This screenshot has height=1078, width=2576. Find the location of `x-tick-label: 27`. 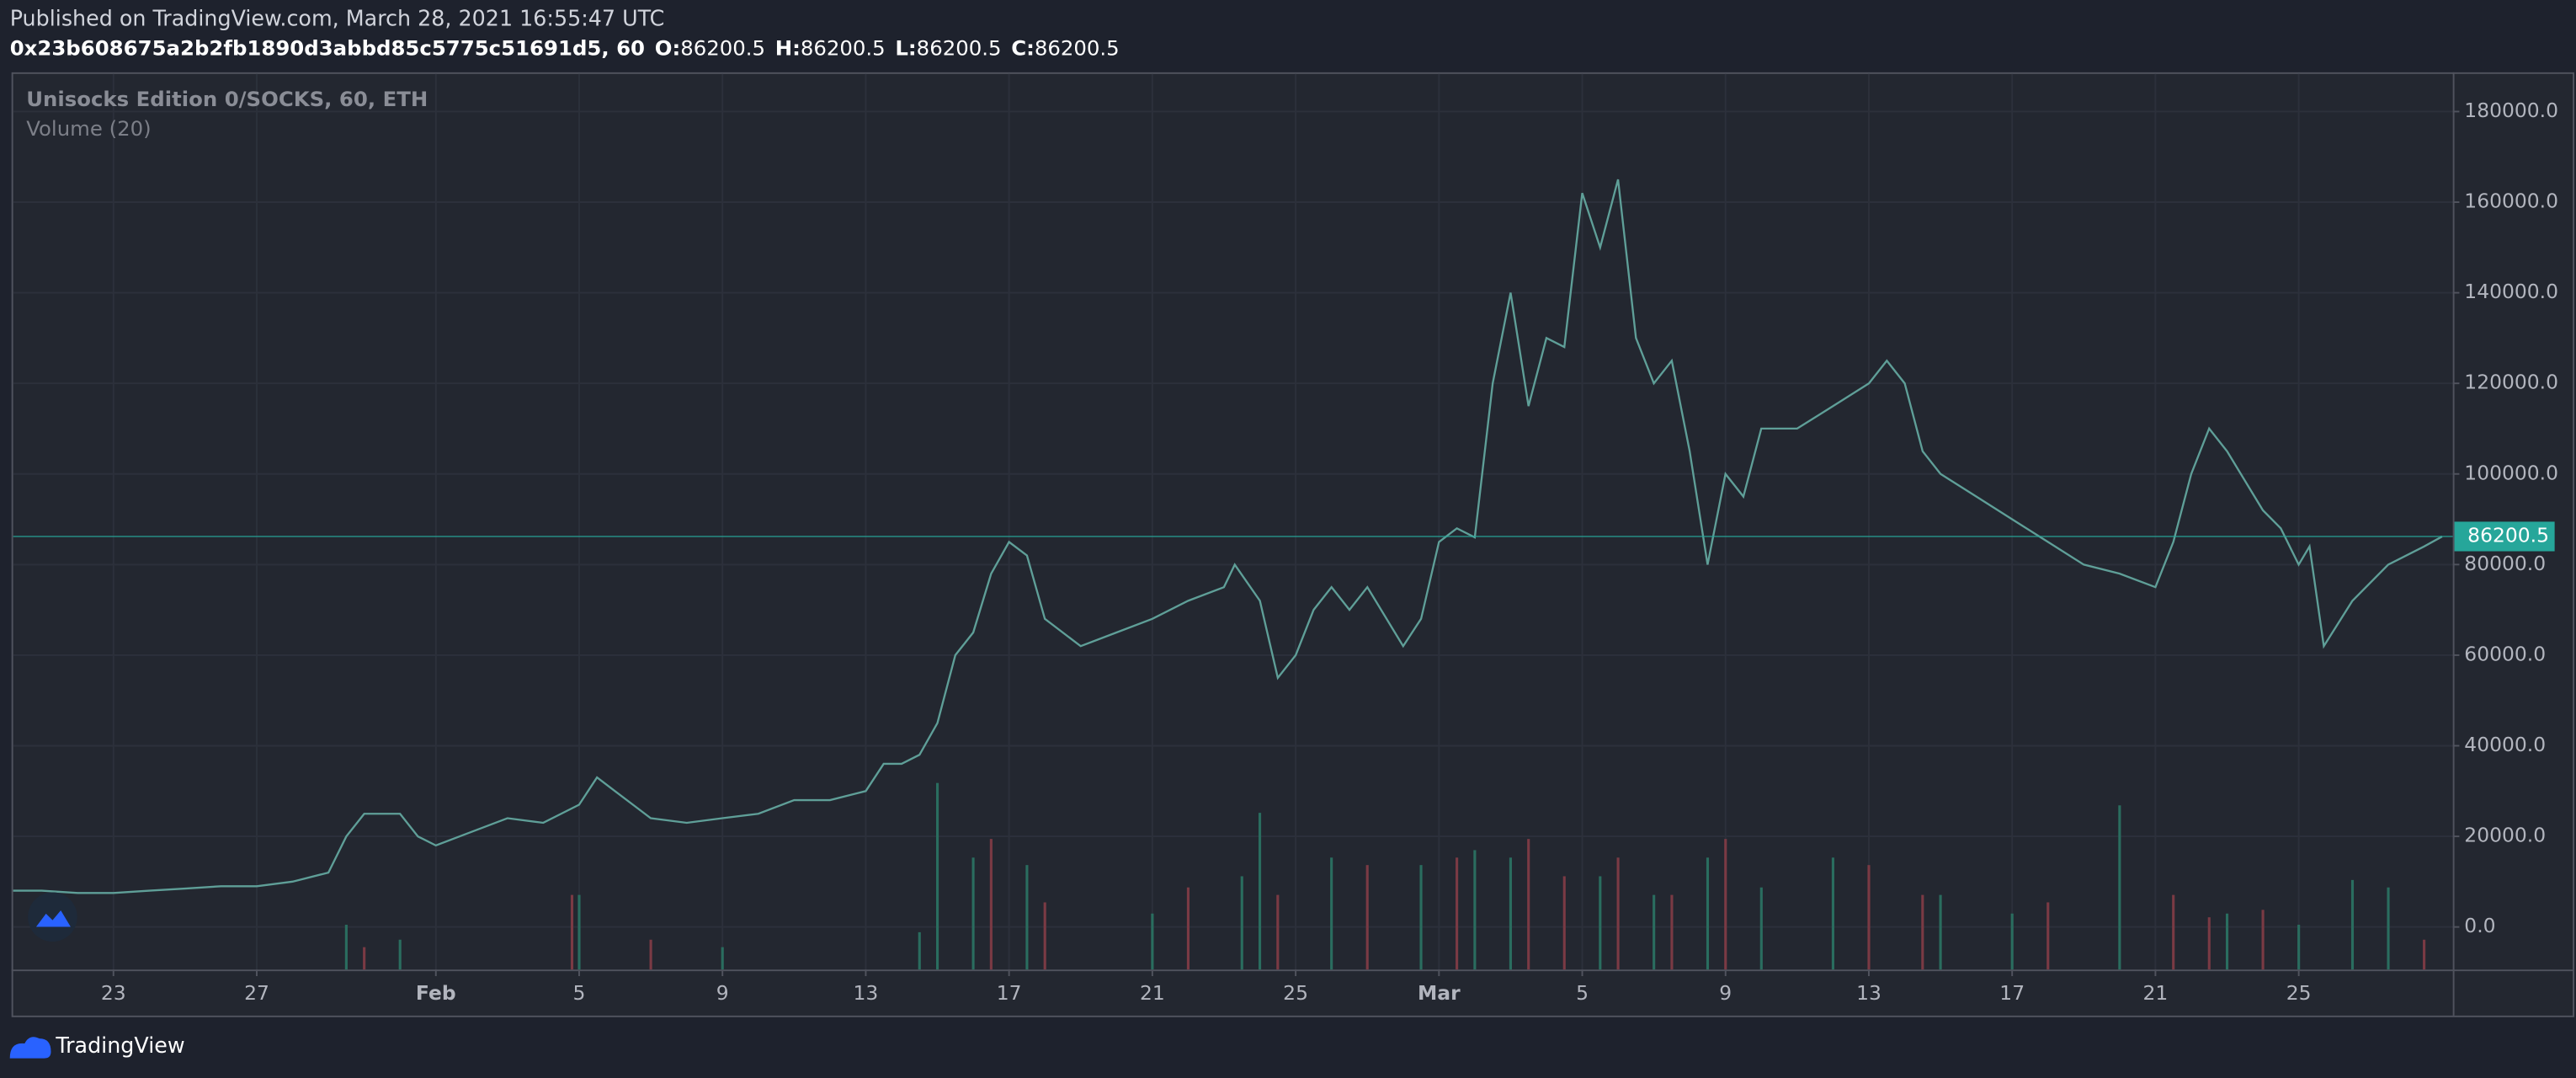

x-tick-label: 27 is located at coordinates (256, 993).